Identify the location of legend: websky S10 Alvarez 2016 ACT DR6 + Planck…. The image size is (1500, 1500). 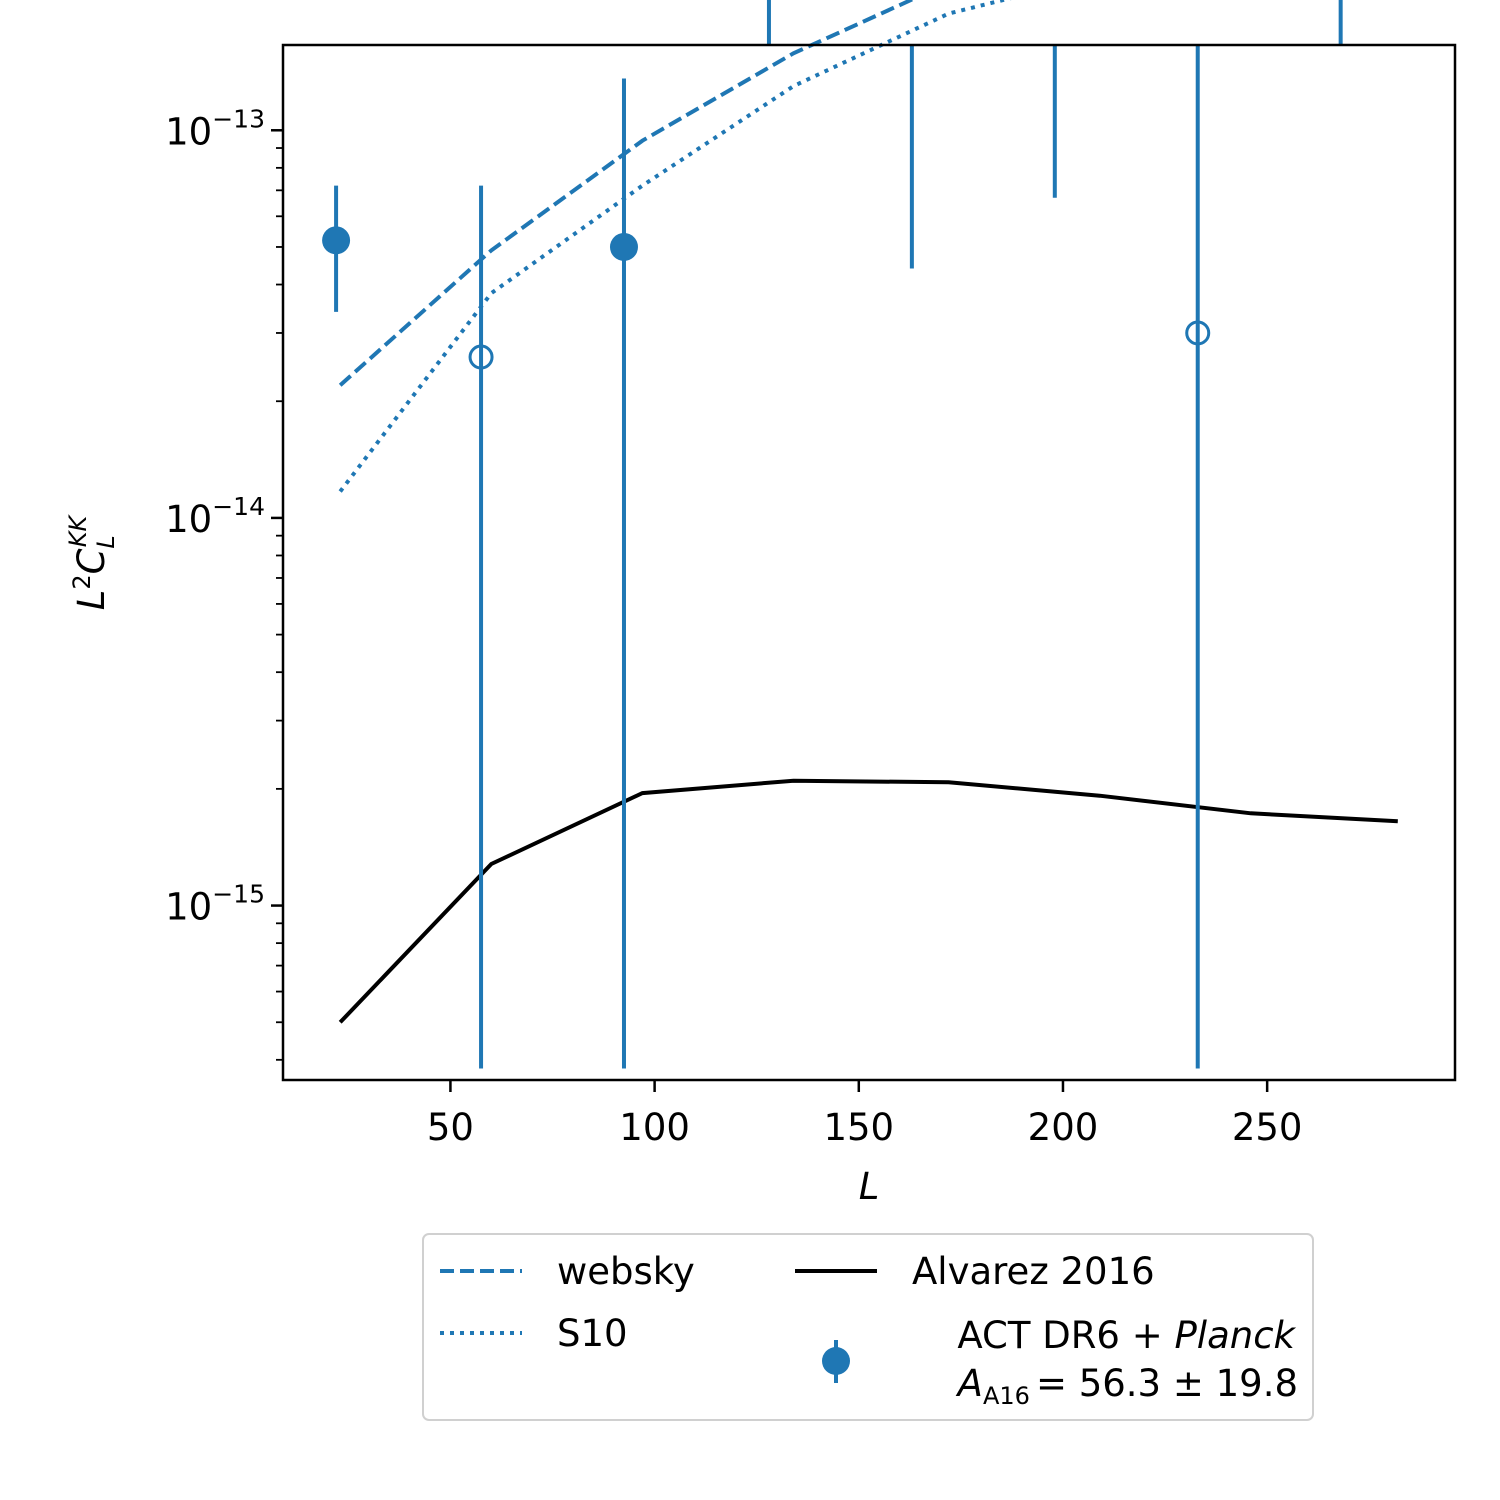
(868, 1327).